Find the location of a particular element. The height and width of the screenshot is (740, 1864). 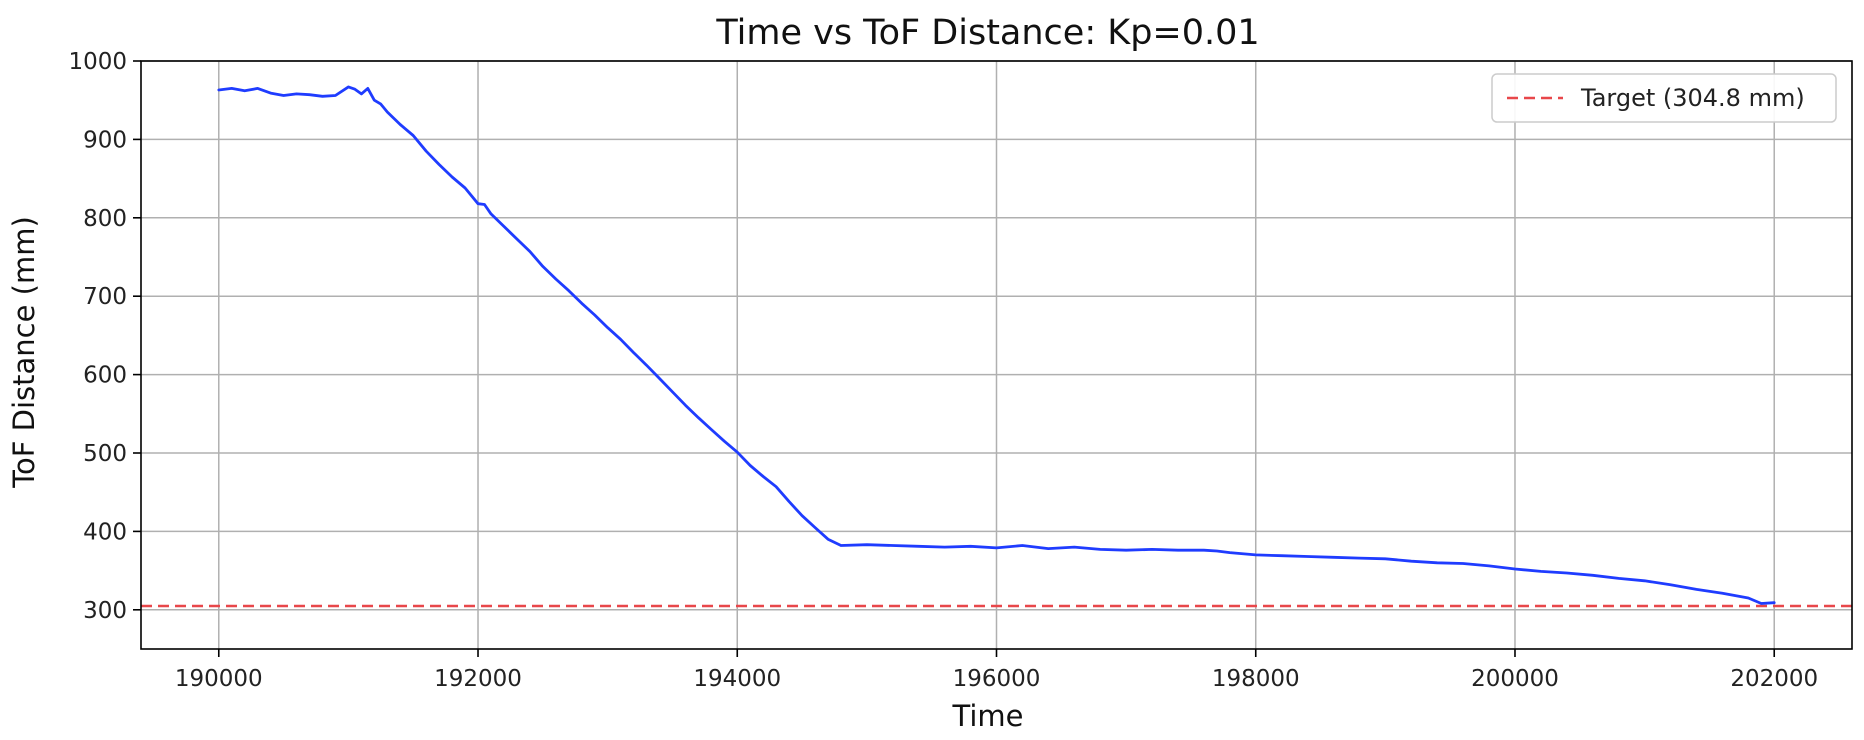

y-tick-label: 700 is located at coordinates (105, 297).